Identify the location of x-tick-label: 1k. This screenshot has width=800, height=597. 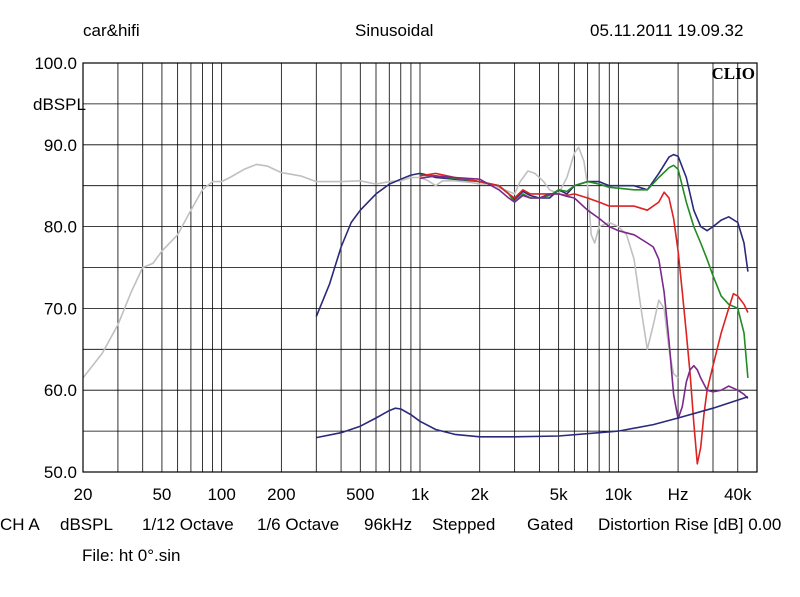
(420, 494).